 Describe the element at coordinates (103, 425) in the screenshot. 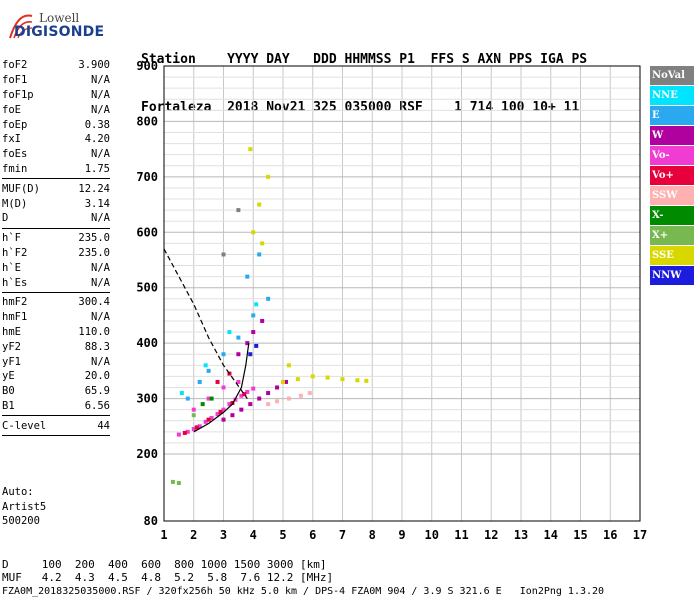

I see `param-value: 44` at that location.